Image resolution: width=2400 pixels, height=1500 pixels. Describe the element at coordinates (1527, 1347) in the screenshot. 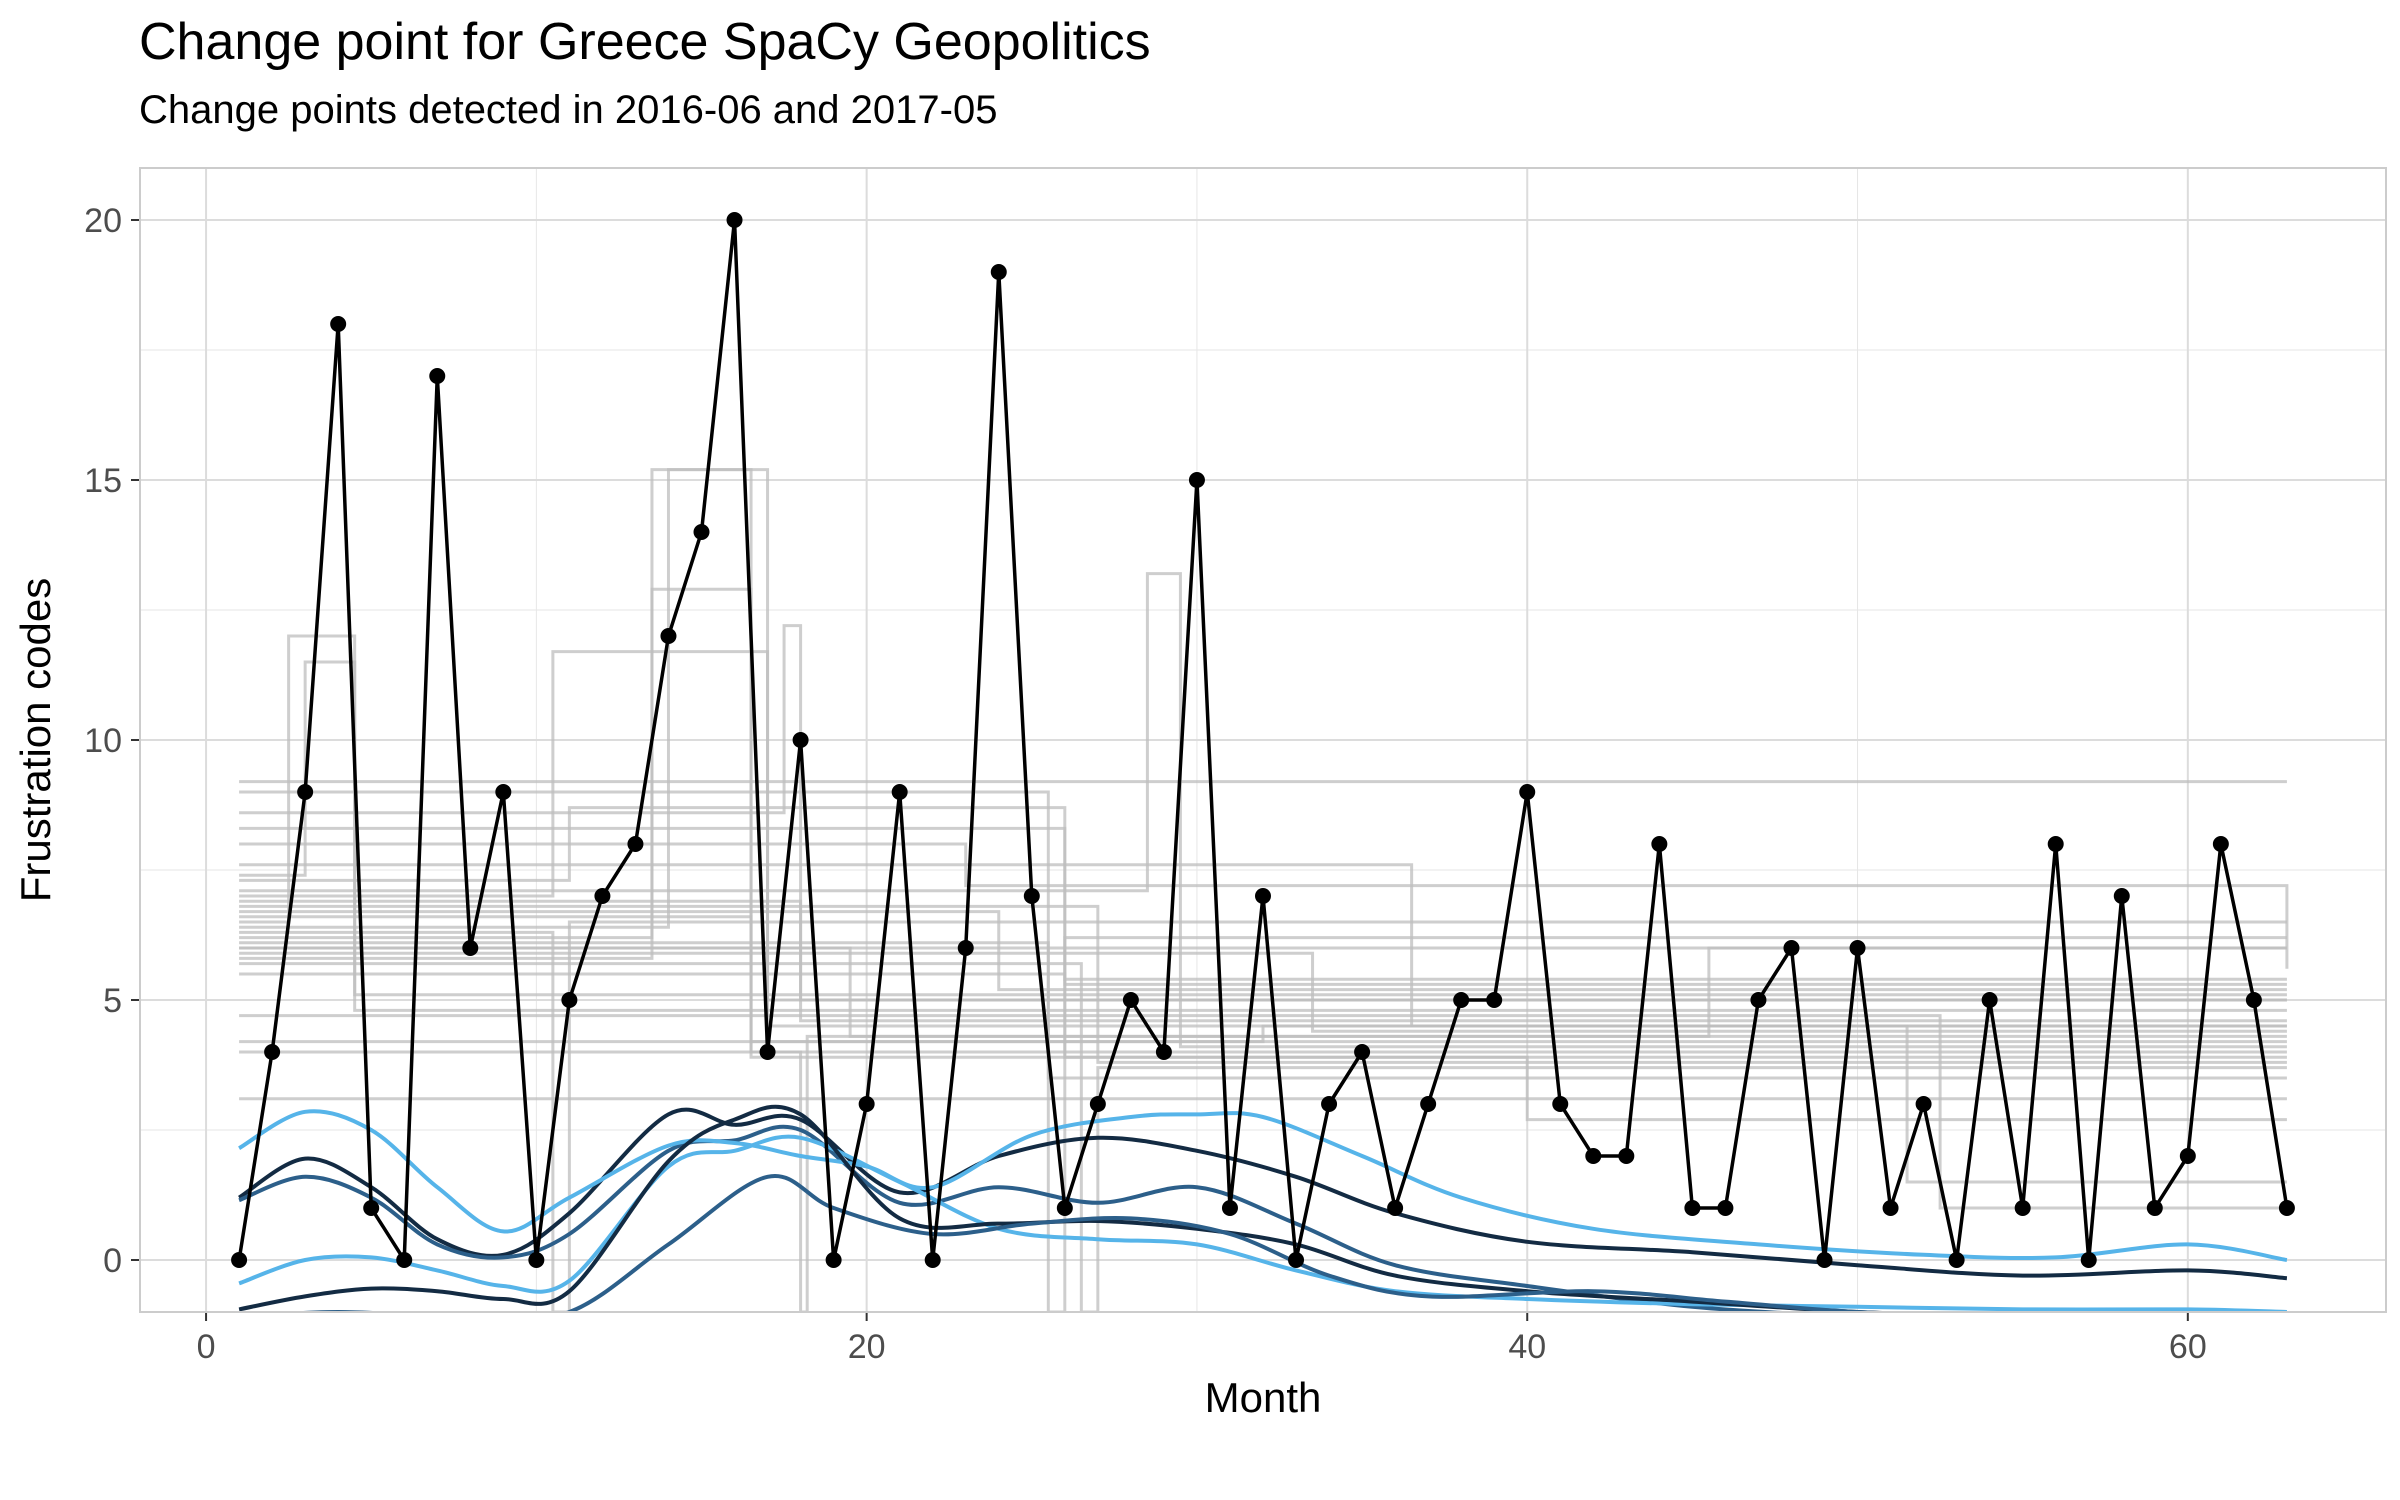

I see `x-tick-label: 40` at that location.